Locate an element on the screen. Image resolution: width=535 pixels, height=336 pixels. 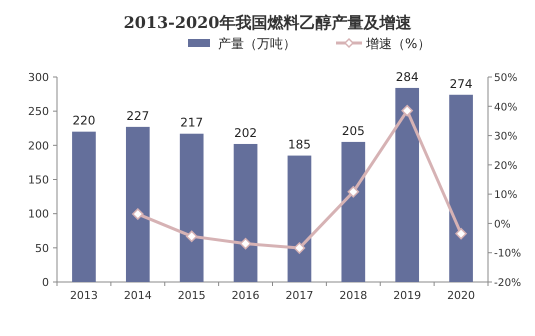
y2-tick-label: 50% is located at coordinates (506, 78).